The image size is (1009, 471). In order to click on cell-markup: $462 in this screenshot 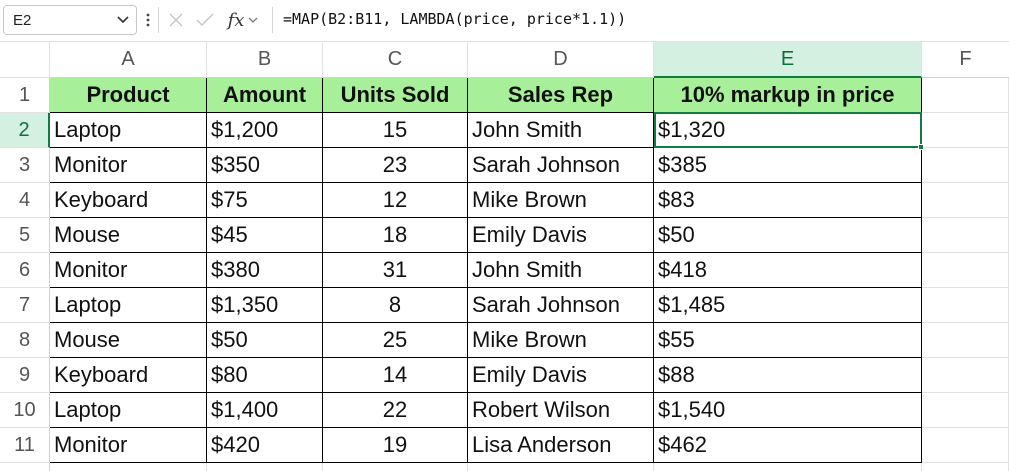, I will do `click(788, 445)`.